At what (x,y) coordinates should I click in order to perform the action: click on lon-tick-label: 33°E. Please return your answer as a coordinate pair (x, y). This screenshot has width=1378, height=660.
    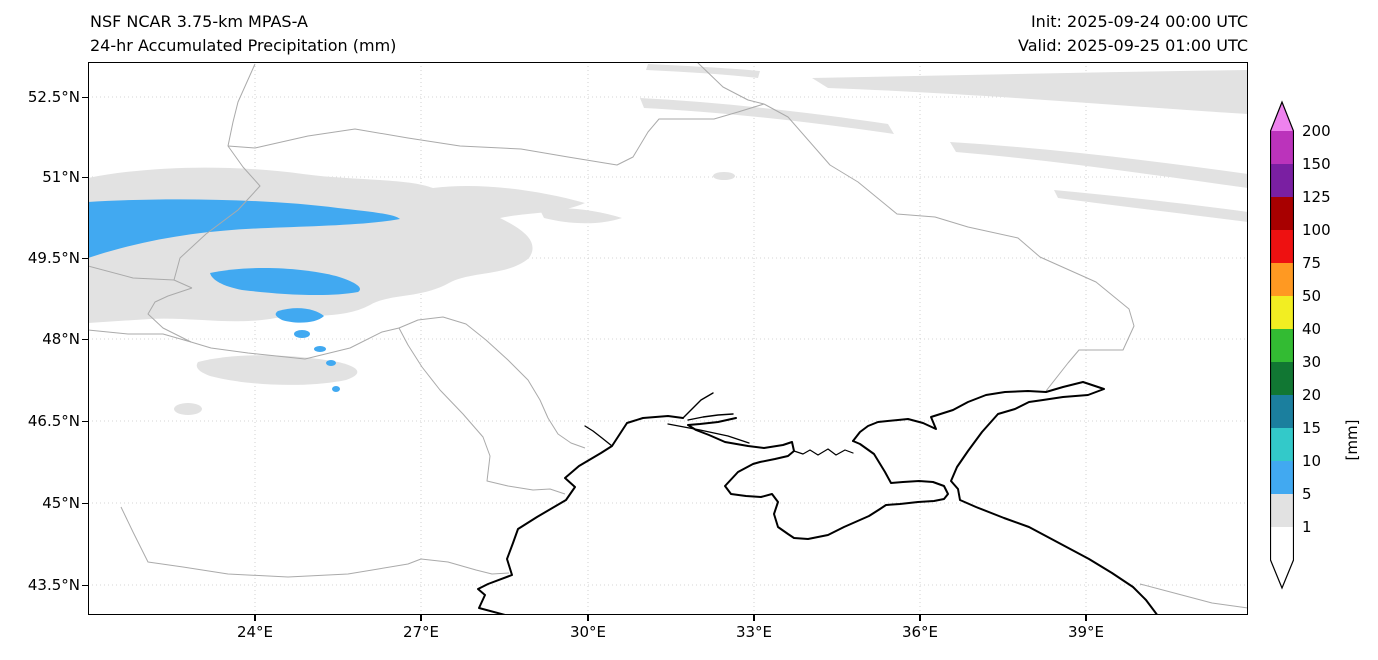
    Looking at the image, I should click on (754, 632).